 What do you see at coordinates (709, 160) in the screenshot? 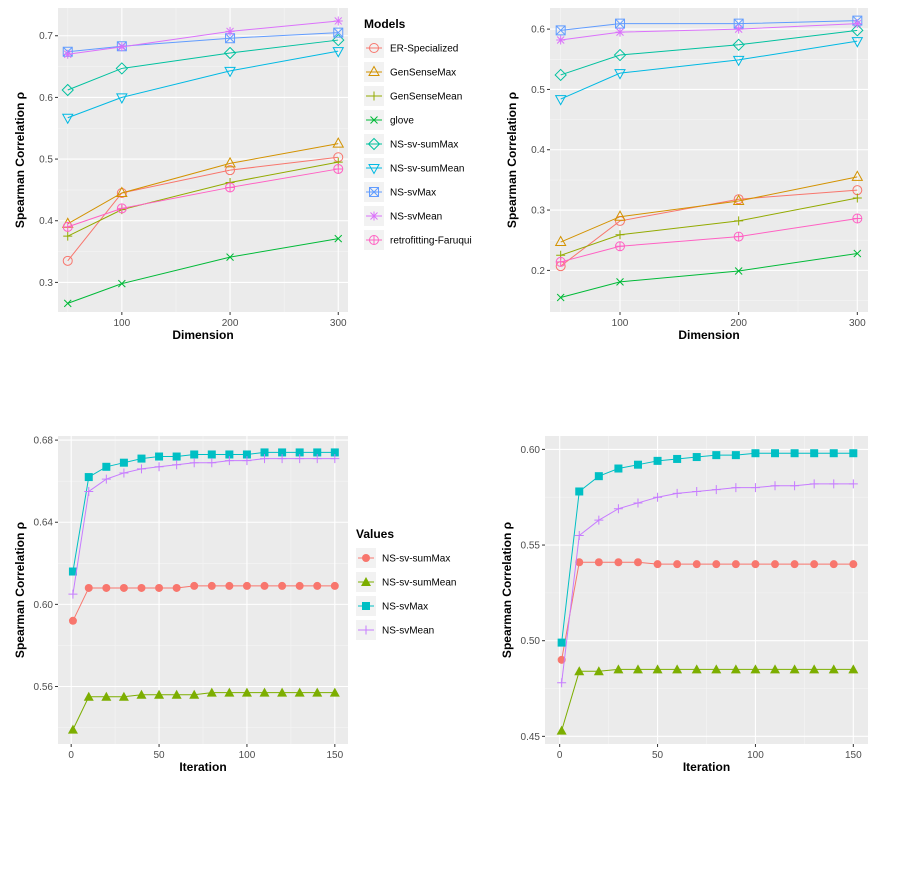
I see `plot-panel` at bounding box center [709, 160].